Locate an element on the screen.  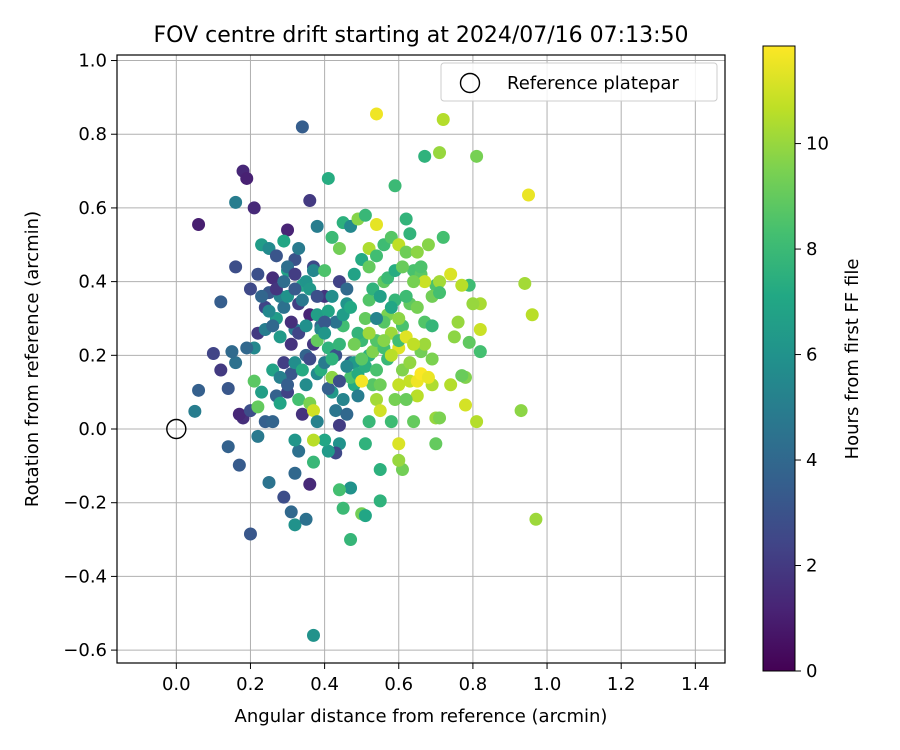
x-tick-label: 0.8 is located at coordinates (473, 684).